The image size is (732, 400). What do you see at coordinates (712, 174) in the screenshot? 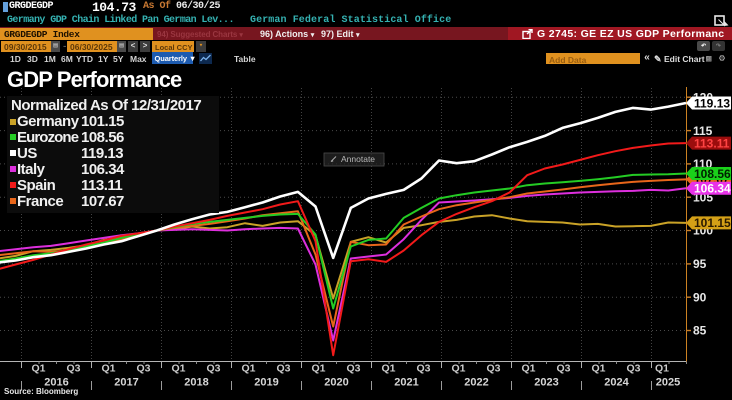
I see `svg-text: 108.56` at bounding box center [712, 174].